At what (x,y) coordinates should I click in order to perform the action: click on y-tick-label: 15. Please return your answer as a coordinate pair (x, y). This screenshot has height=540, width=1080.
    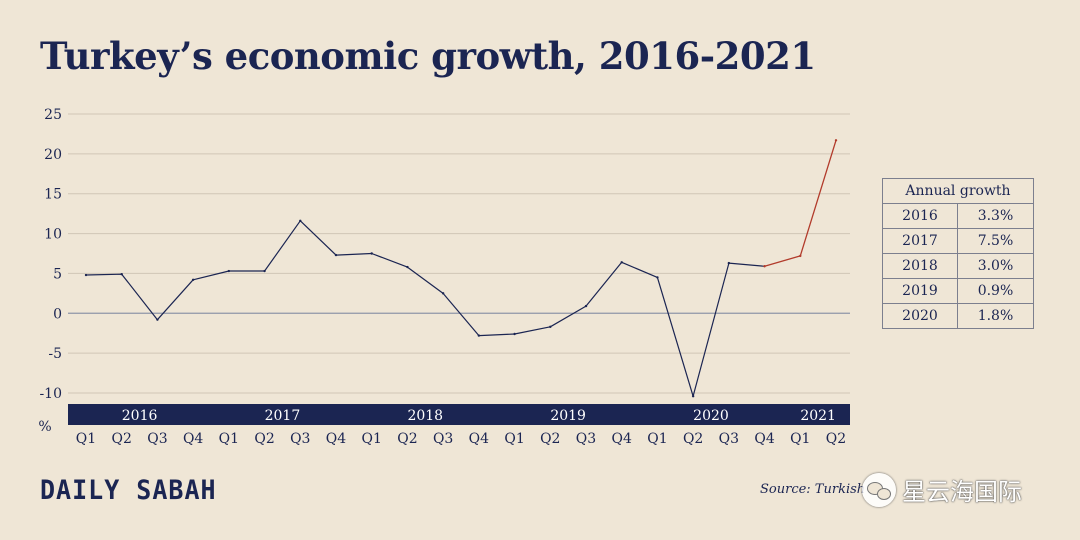
    Looking at the image, I should click on (53, 195).